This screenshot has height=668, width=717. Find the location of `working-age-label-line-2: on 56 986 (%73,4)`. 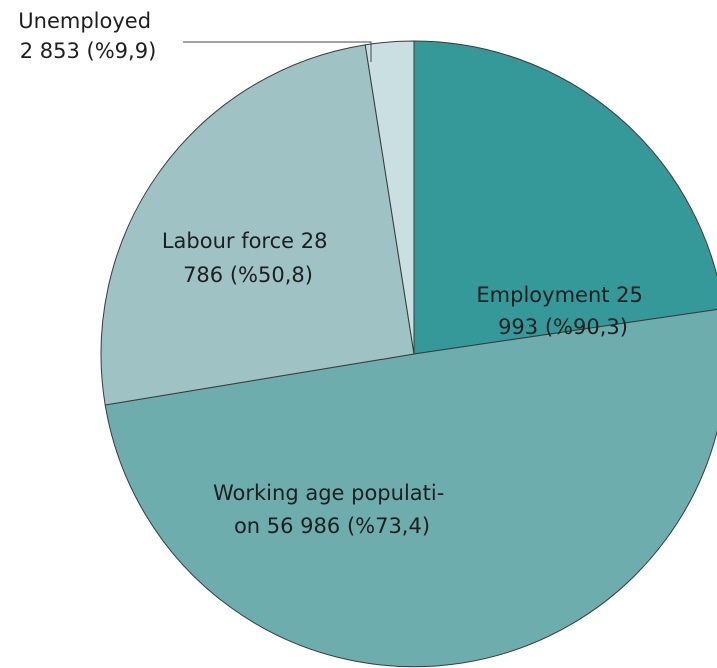

working-age-label-line-2: on 56 986 (%73,4) is located at coordinates (332, 526).